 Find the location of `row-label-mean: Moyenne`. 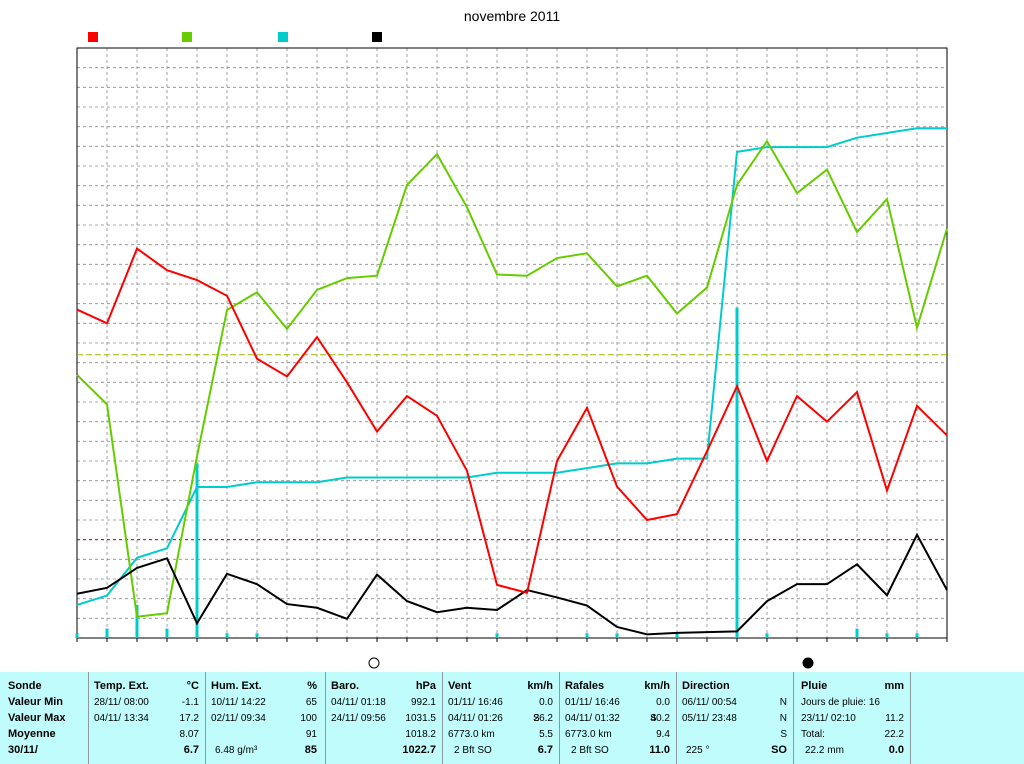

row-label-mean: Moyenne is located at coordinates (32, 734).